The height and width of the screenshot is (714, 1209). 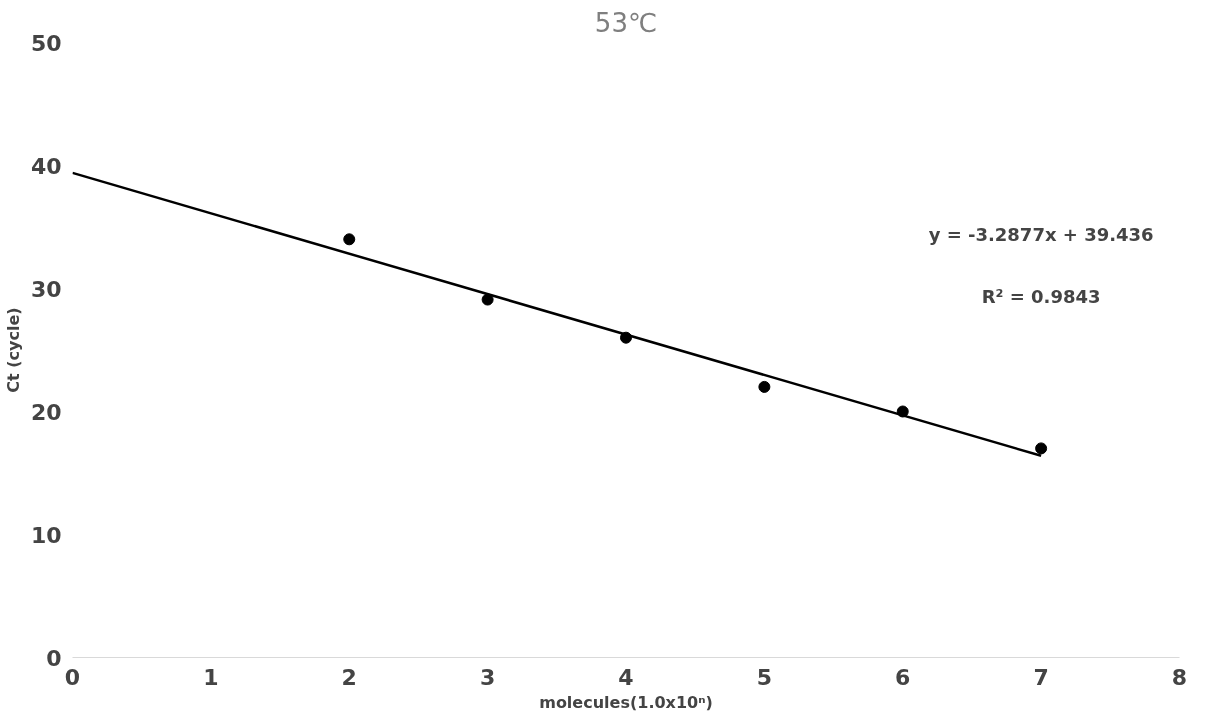 What do you see at coordinates (626, 677) in the screenshot?
I see `x-tick-label: 4` at bounding box center [626, 677].